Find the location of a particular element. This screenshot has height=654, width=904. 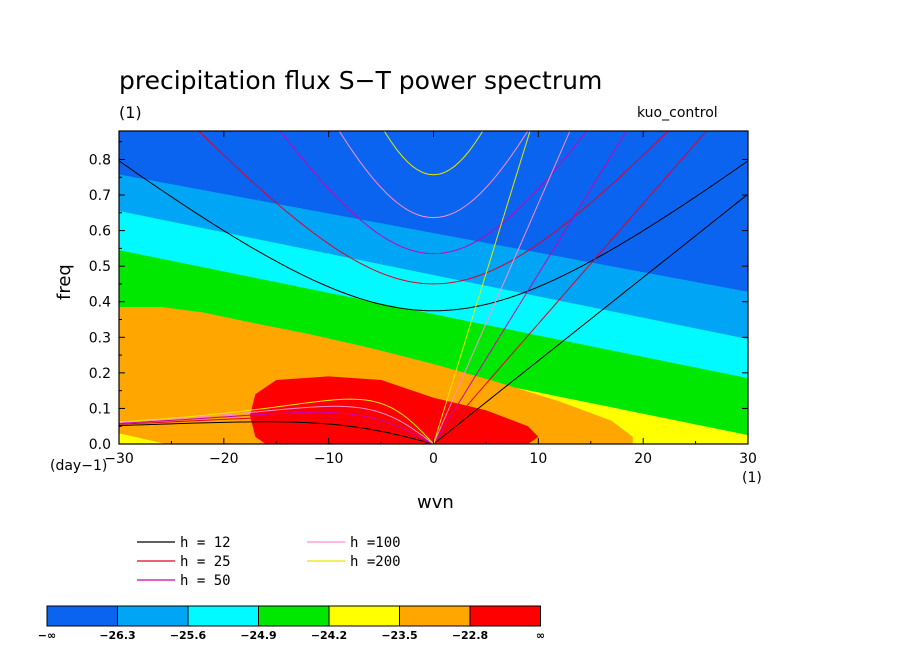

legend-label-3: h =100 is located at coordinates (375, 543).